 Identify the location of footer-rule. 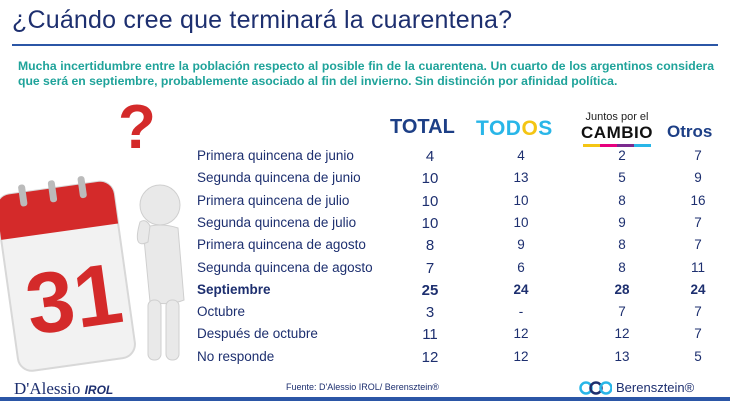
(365, 399).